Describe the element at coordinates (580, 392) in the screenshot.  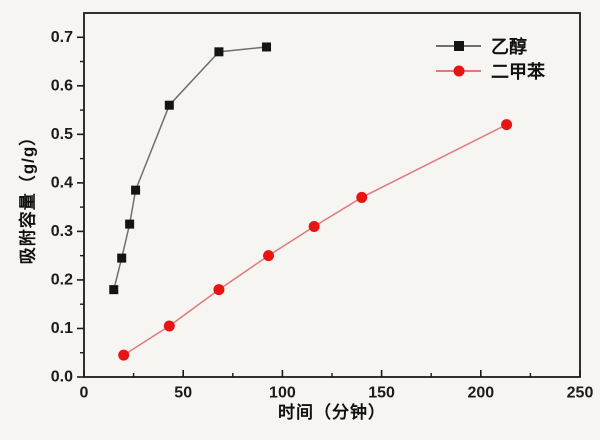
I see `x-tick-label: 250` at that location.